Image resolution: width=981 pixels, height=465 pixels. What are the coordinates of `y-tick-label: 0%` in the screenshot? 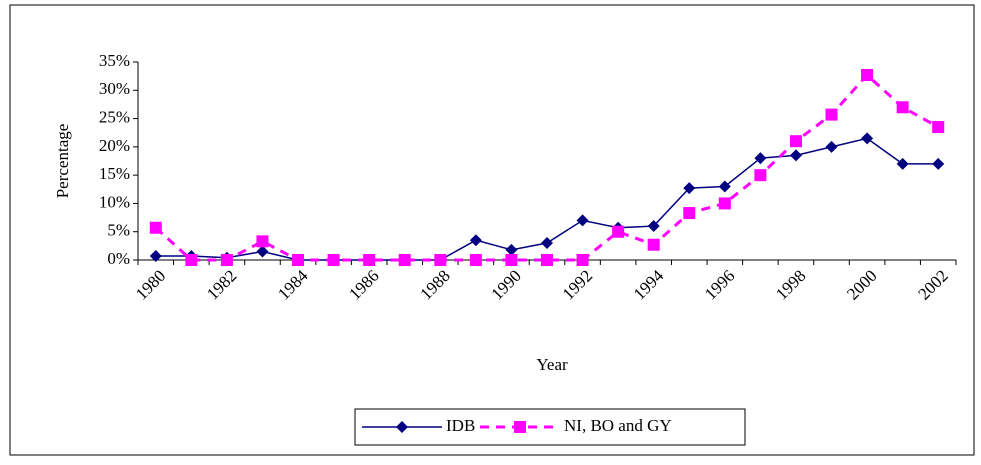 It's located at (118, 258).